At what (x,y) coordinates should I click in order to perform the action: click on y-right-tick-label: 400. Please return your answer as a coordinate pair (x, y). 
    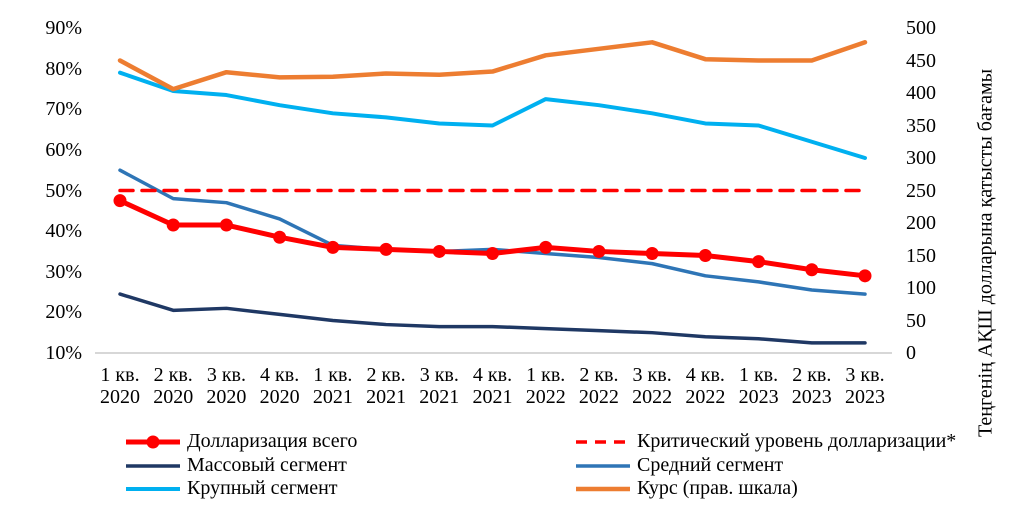
    Looking at the image, I should click on (921, 93).